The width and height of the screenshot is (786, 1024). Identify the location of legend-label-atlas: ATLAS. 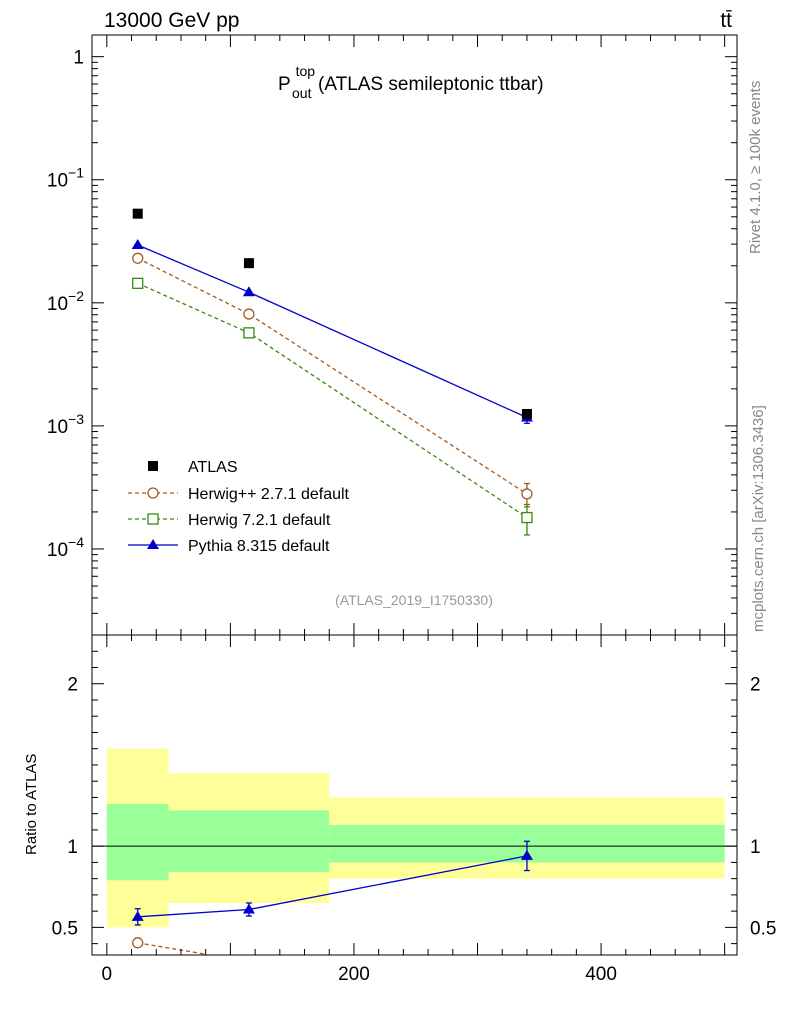
(213, 467).